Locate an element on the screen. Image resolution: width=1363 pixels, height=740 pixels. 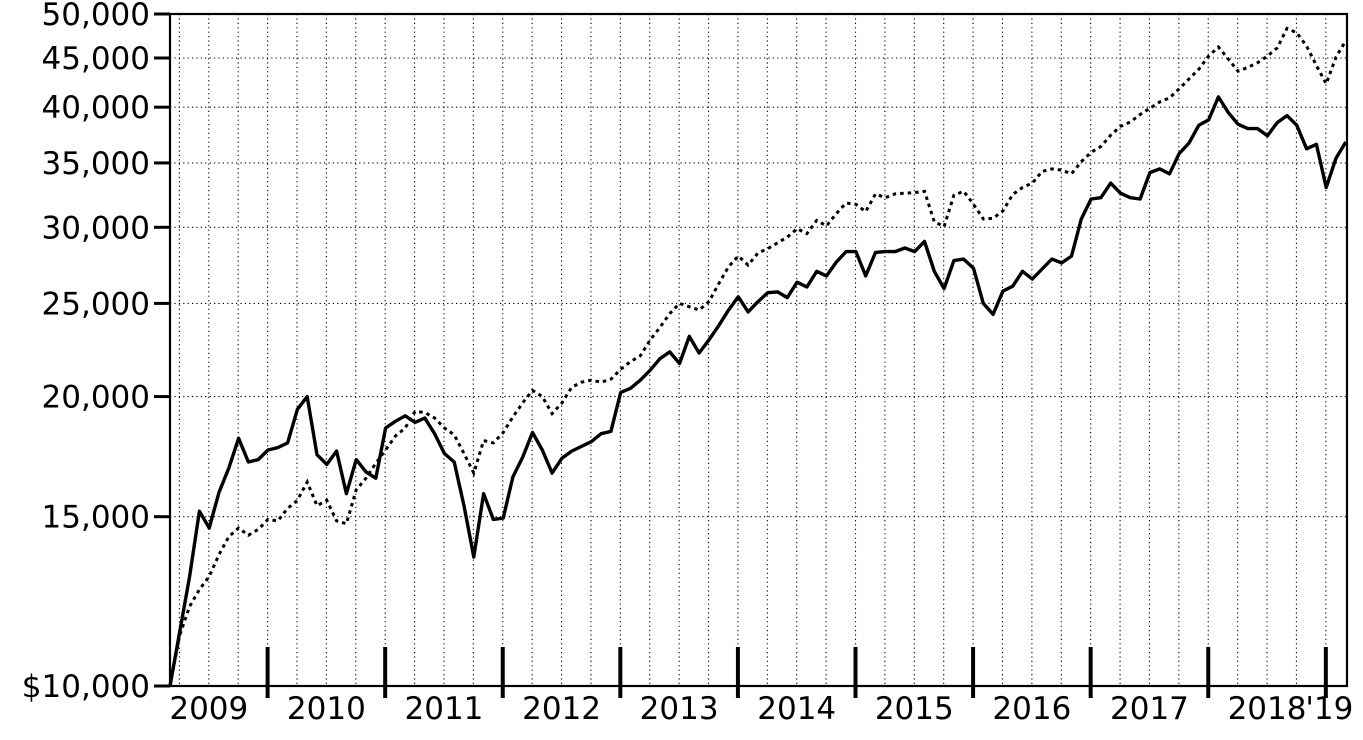
y-tick-label: $10,000 is located at coordinates (86, 687).